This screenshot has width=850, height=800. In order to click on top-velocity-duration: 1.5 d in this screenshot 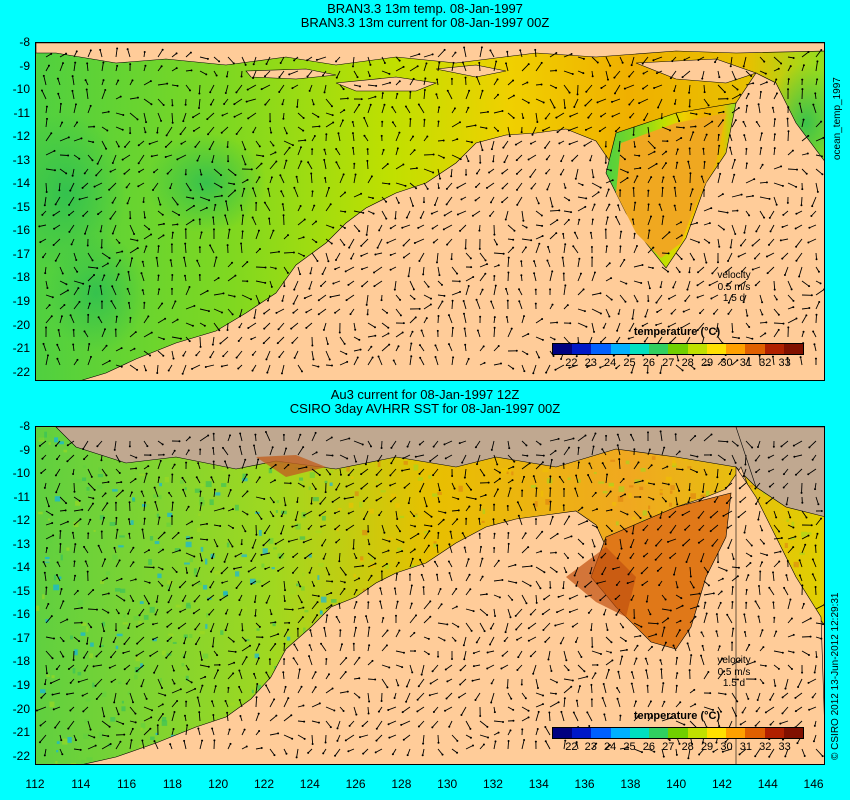, I will do `click(734, 298)`.